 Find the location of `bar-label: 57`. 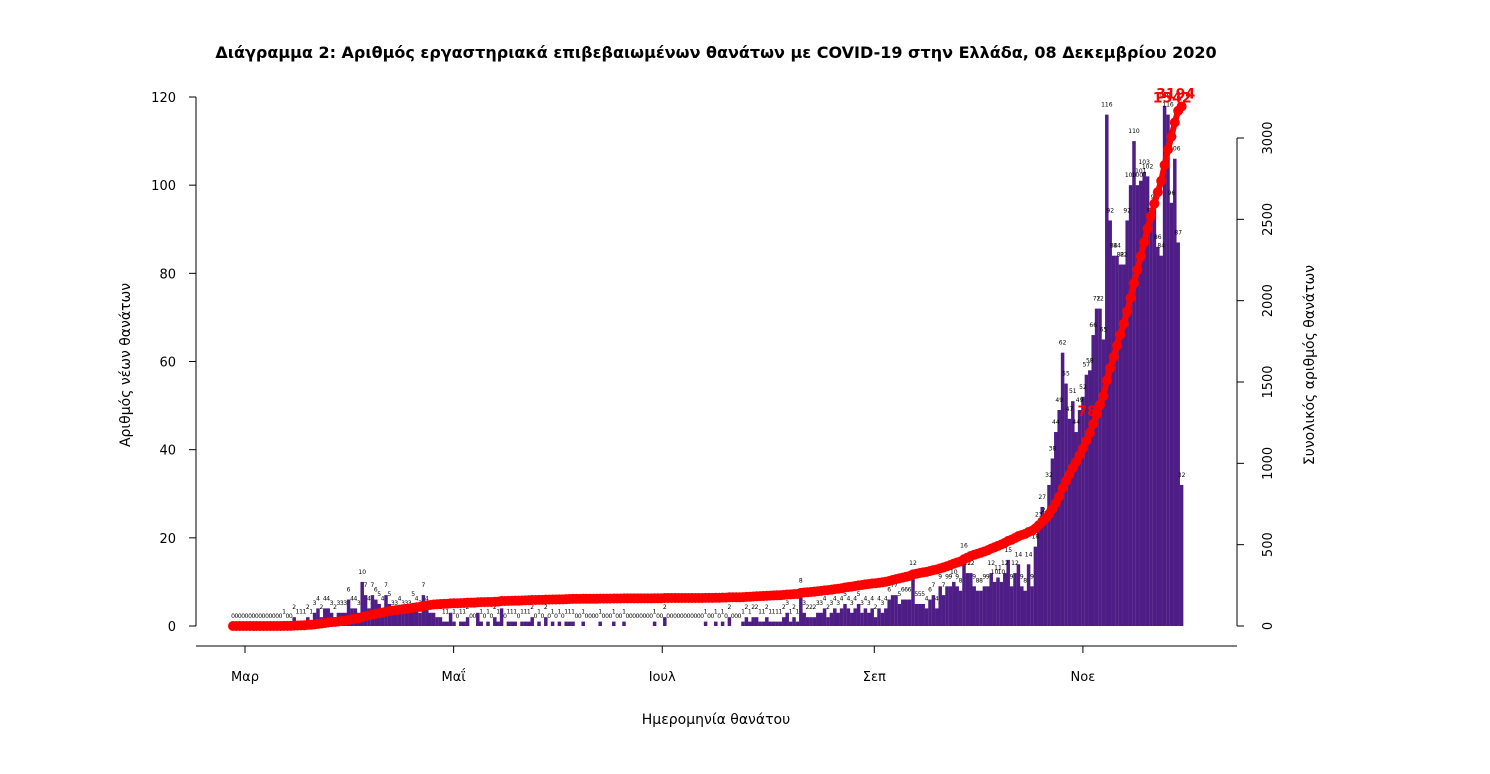

bar-label: 57 is located at coordinates (1087, 365).